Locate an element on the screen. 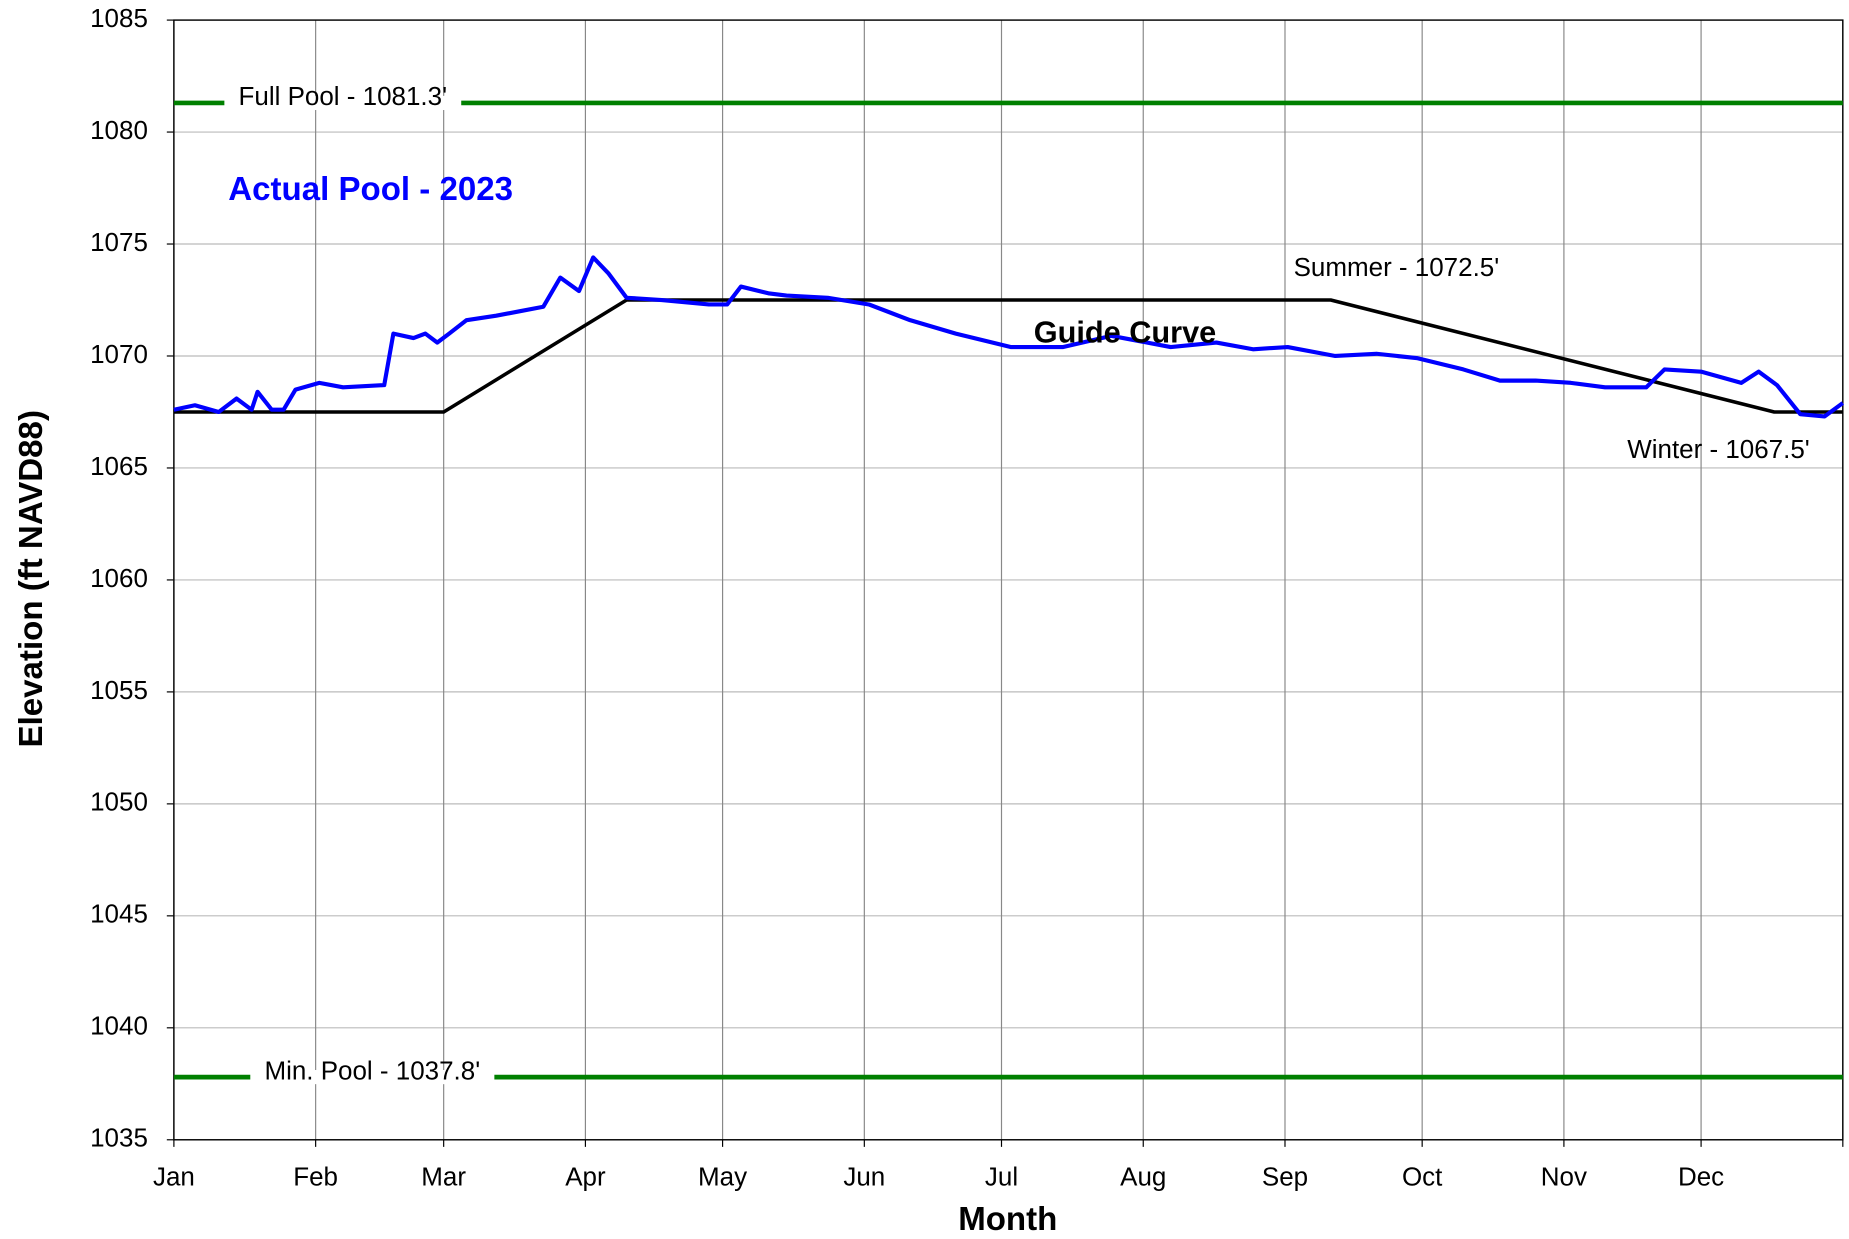  y-tick-label: 1055 is located at coordinates (119, 690).